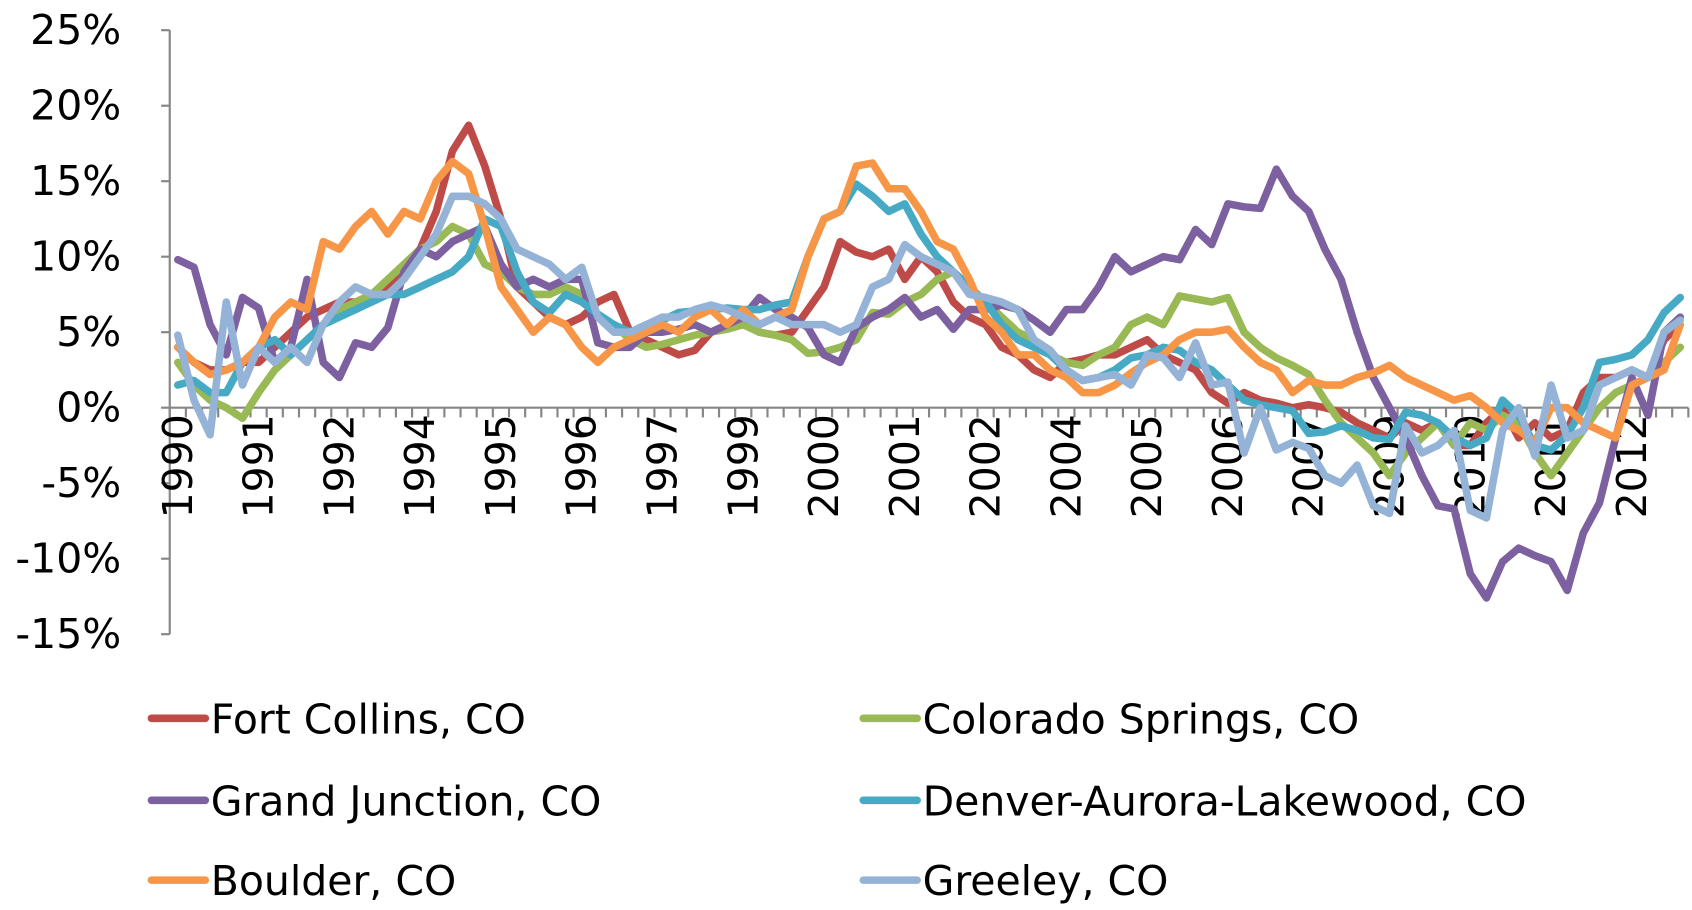 This screenshot has width=1692, height=910. Describe the element at coordinates (1141, 719) in the screenshot. I see `legend-label: Colorado Springs, CO` at that location.